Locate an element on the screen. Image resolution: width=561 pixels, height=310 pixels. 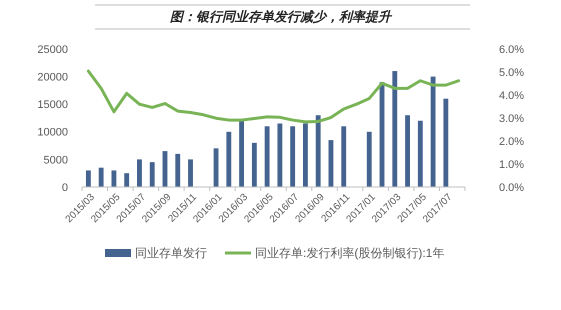
line-series is located at coordinates (273, 97).